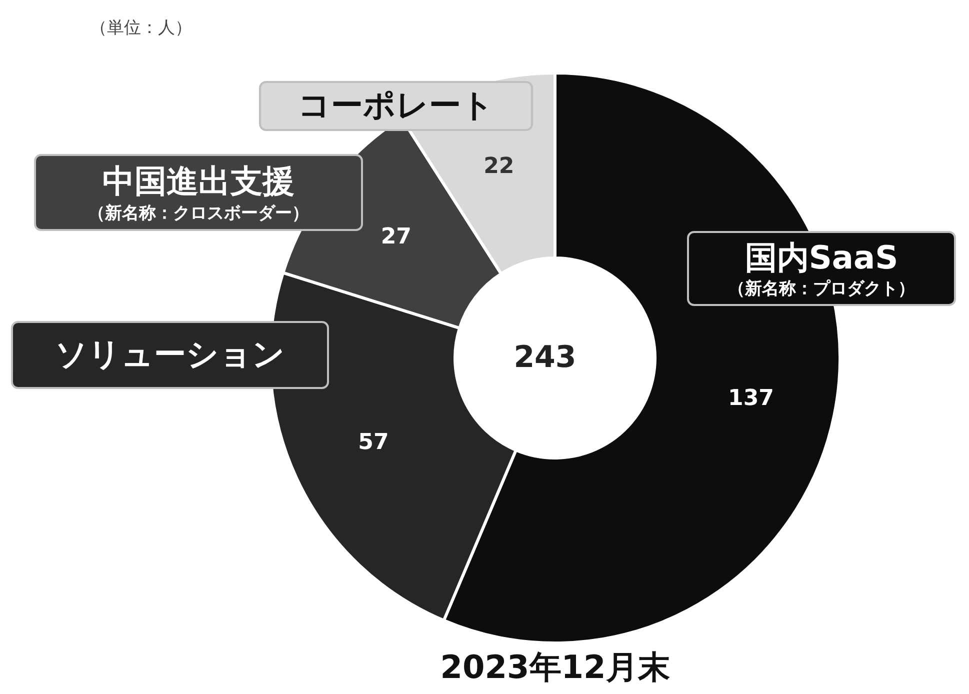  Describe the element at coordinates (396, 105) in the screenshot. I see `slice-label: コーポレート` at that location.